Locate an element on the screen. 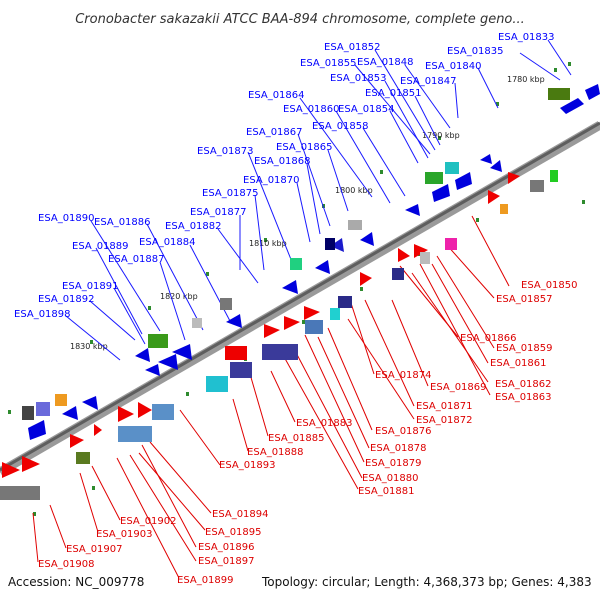  label-esa-01894: ESA_01894 is located at coordinates (240, 514).